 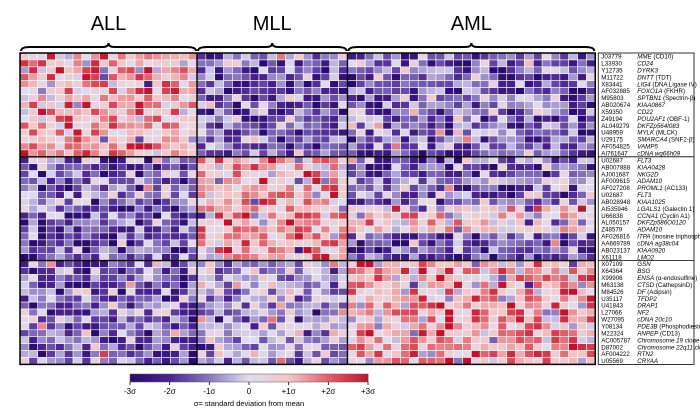 What do you see at coordinates (645, 257) in the screenshot?
I see `gene-symbol: LMO2` at bounding box center [645, 257].